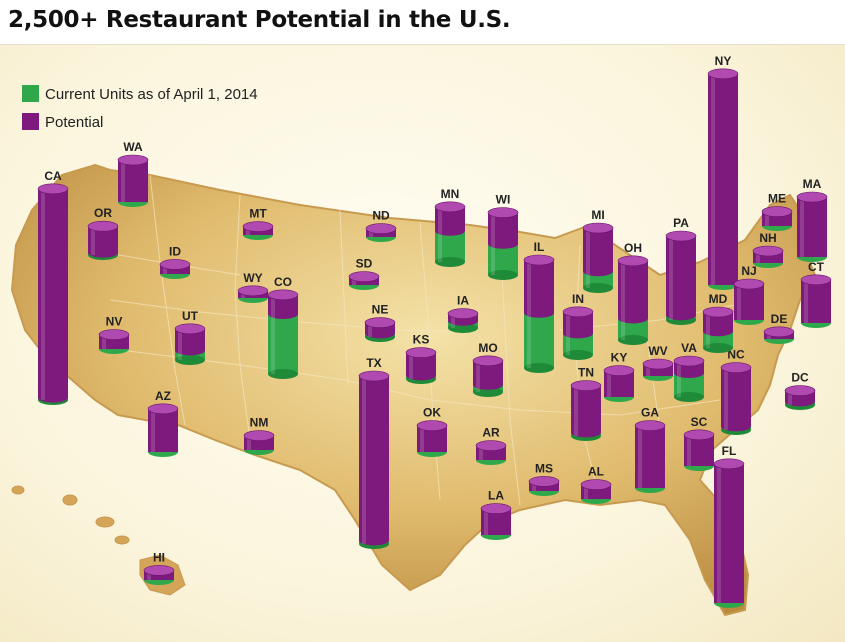  Describe the element at coordinates (650, 456) in the screenshot. I see `bar-potential-ga` at that location.